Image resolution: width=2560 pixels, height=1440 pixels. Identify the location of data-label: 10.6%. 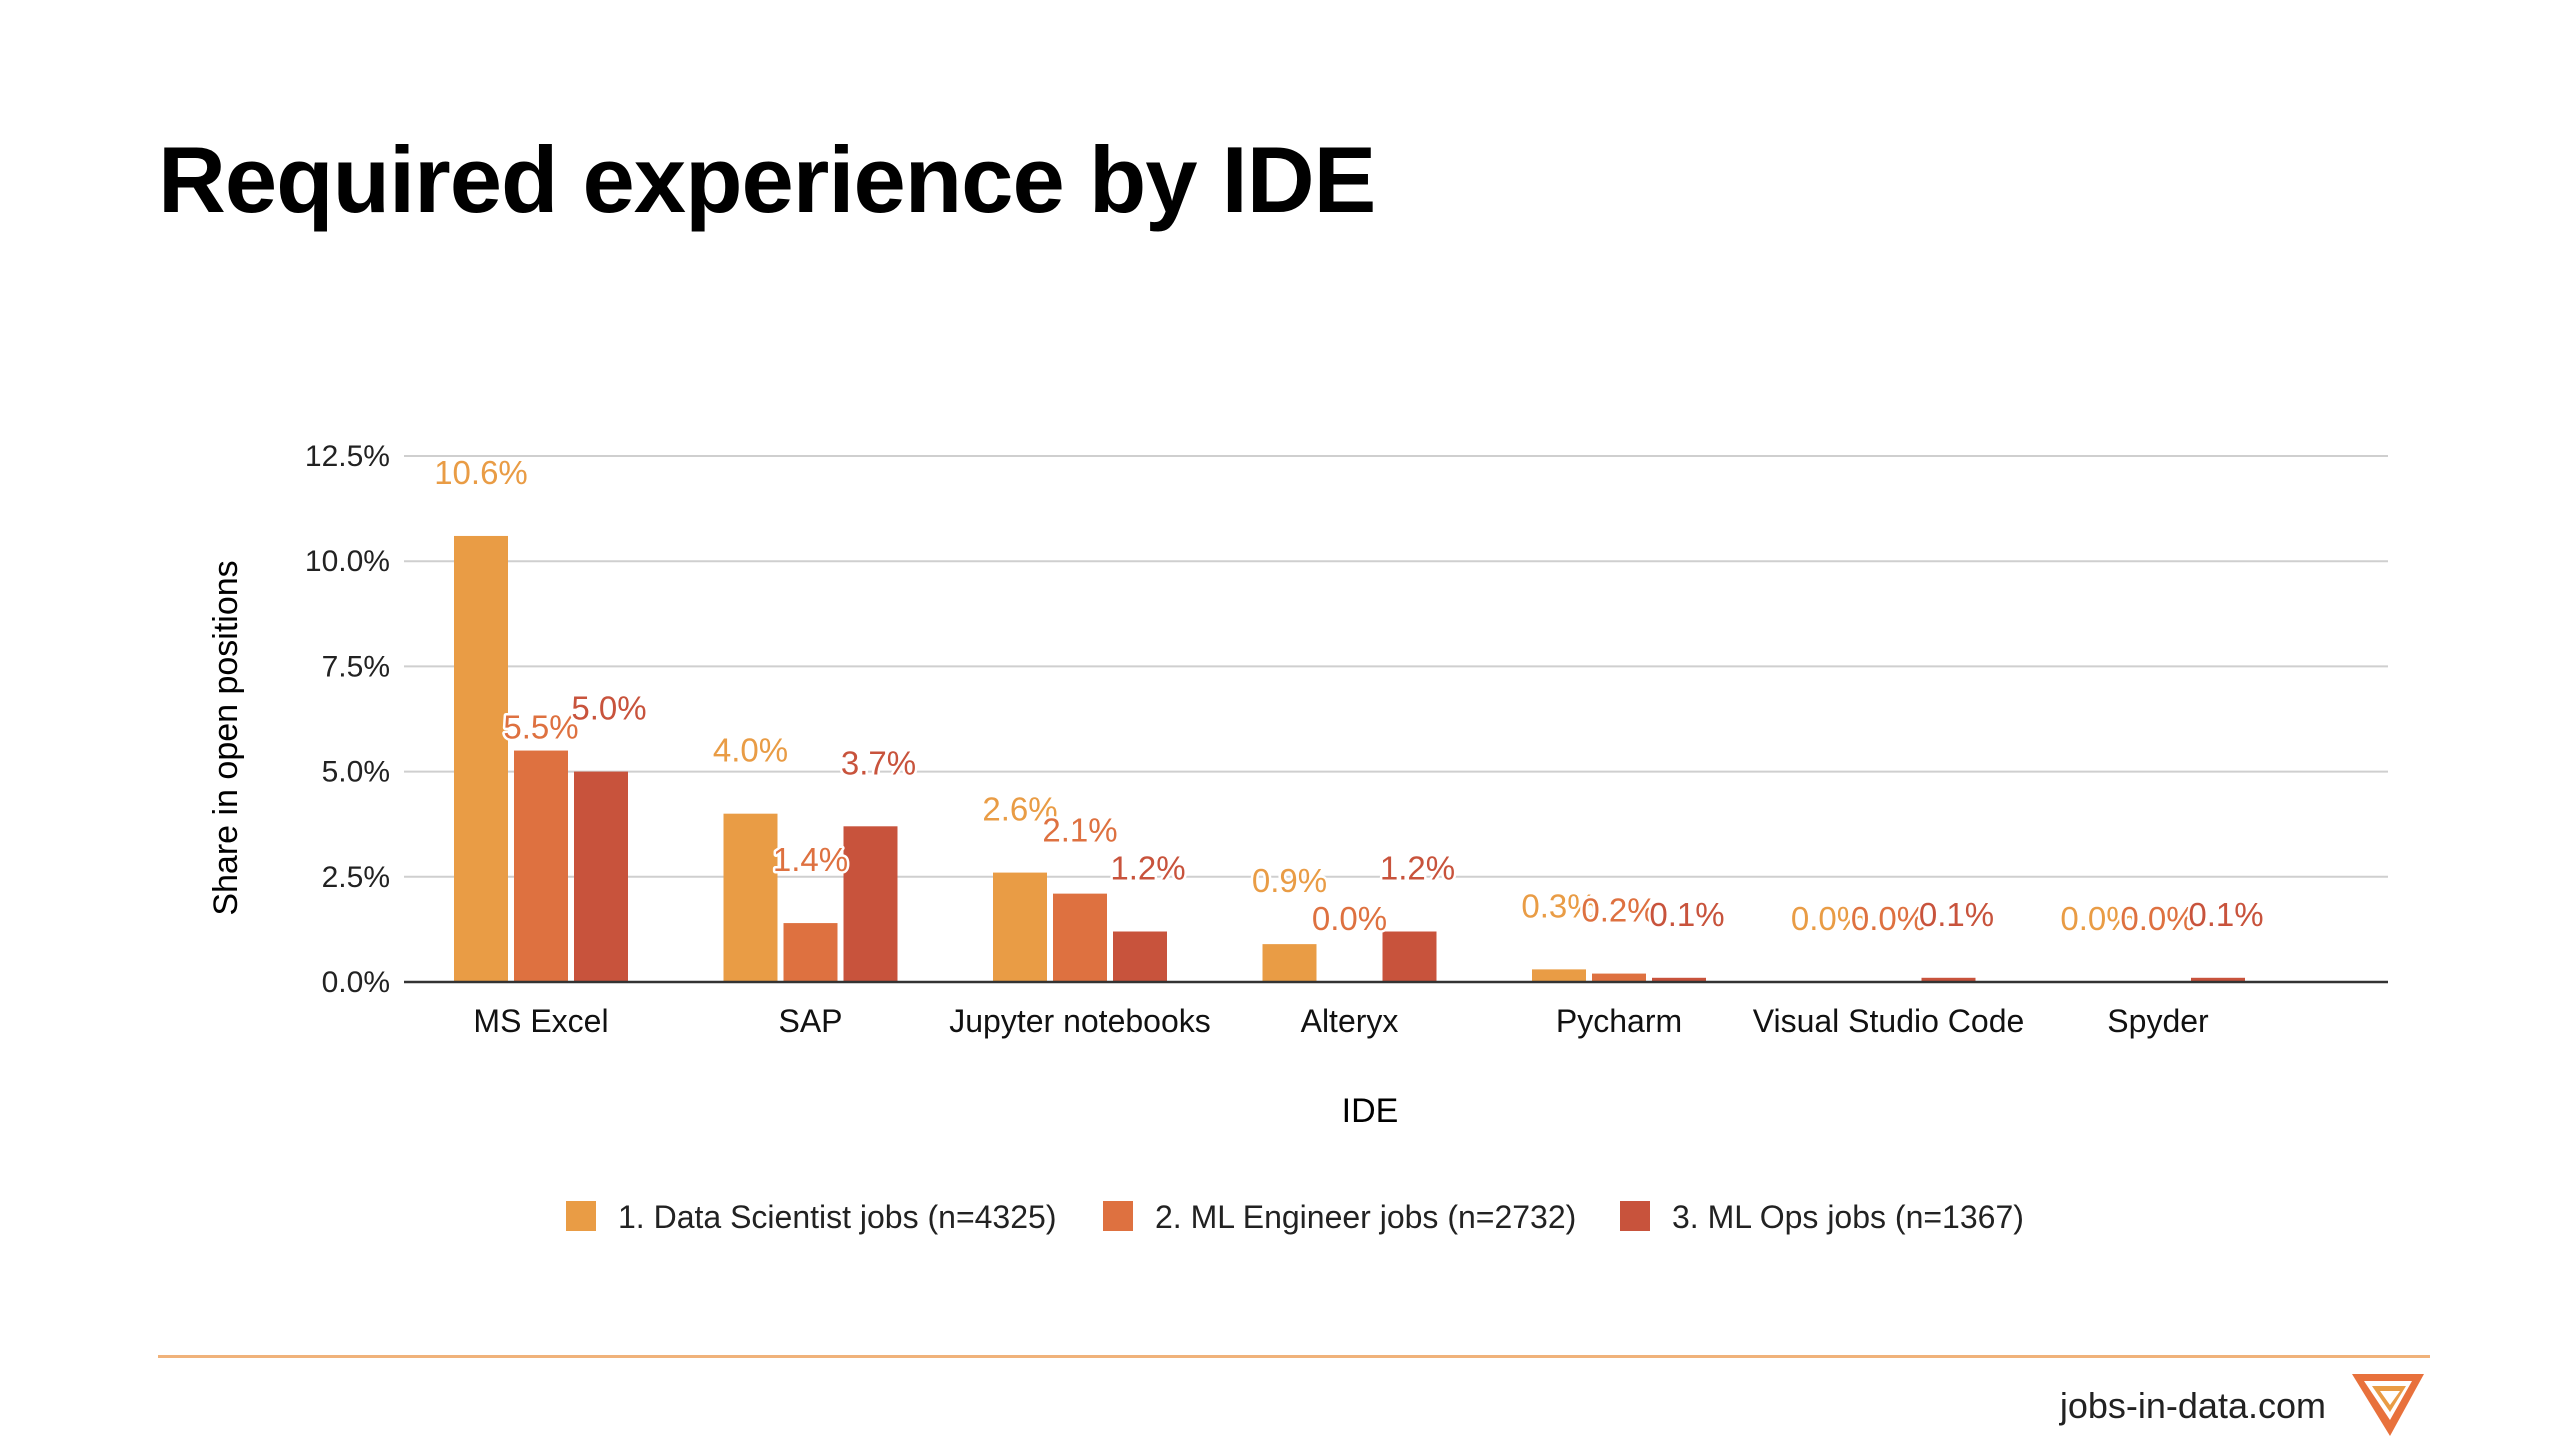
(481, 472).